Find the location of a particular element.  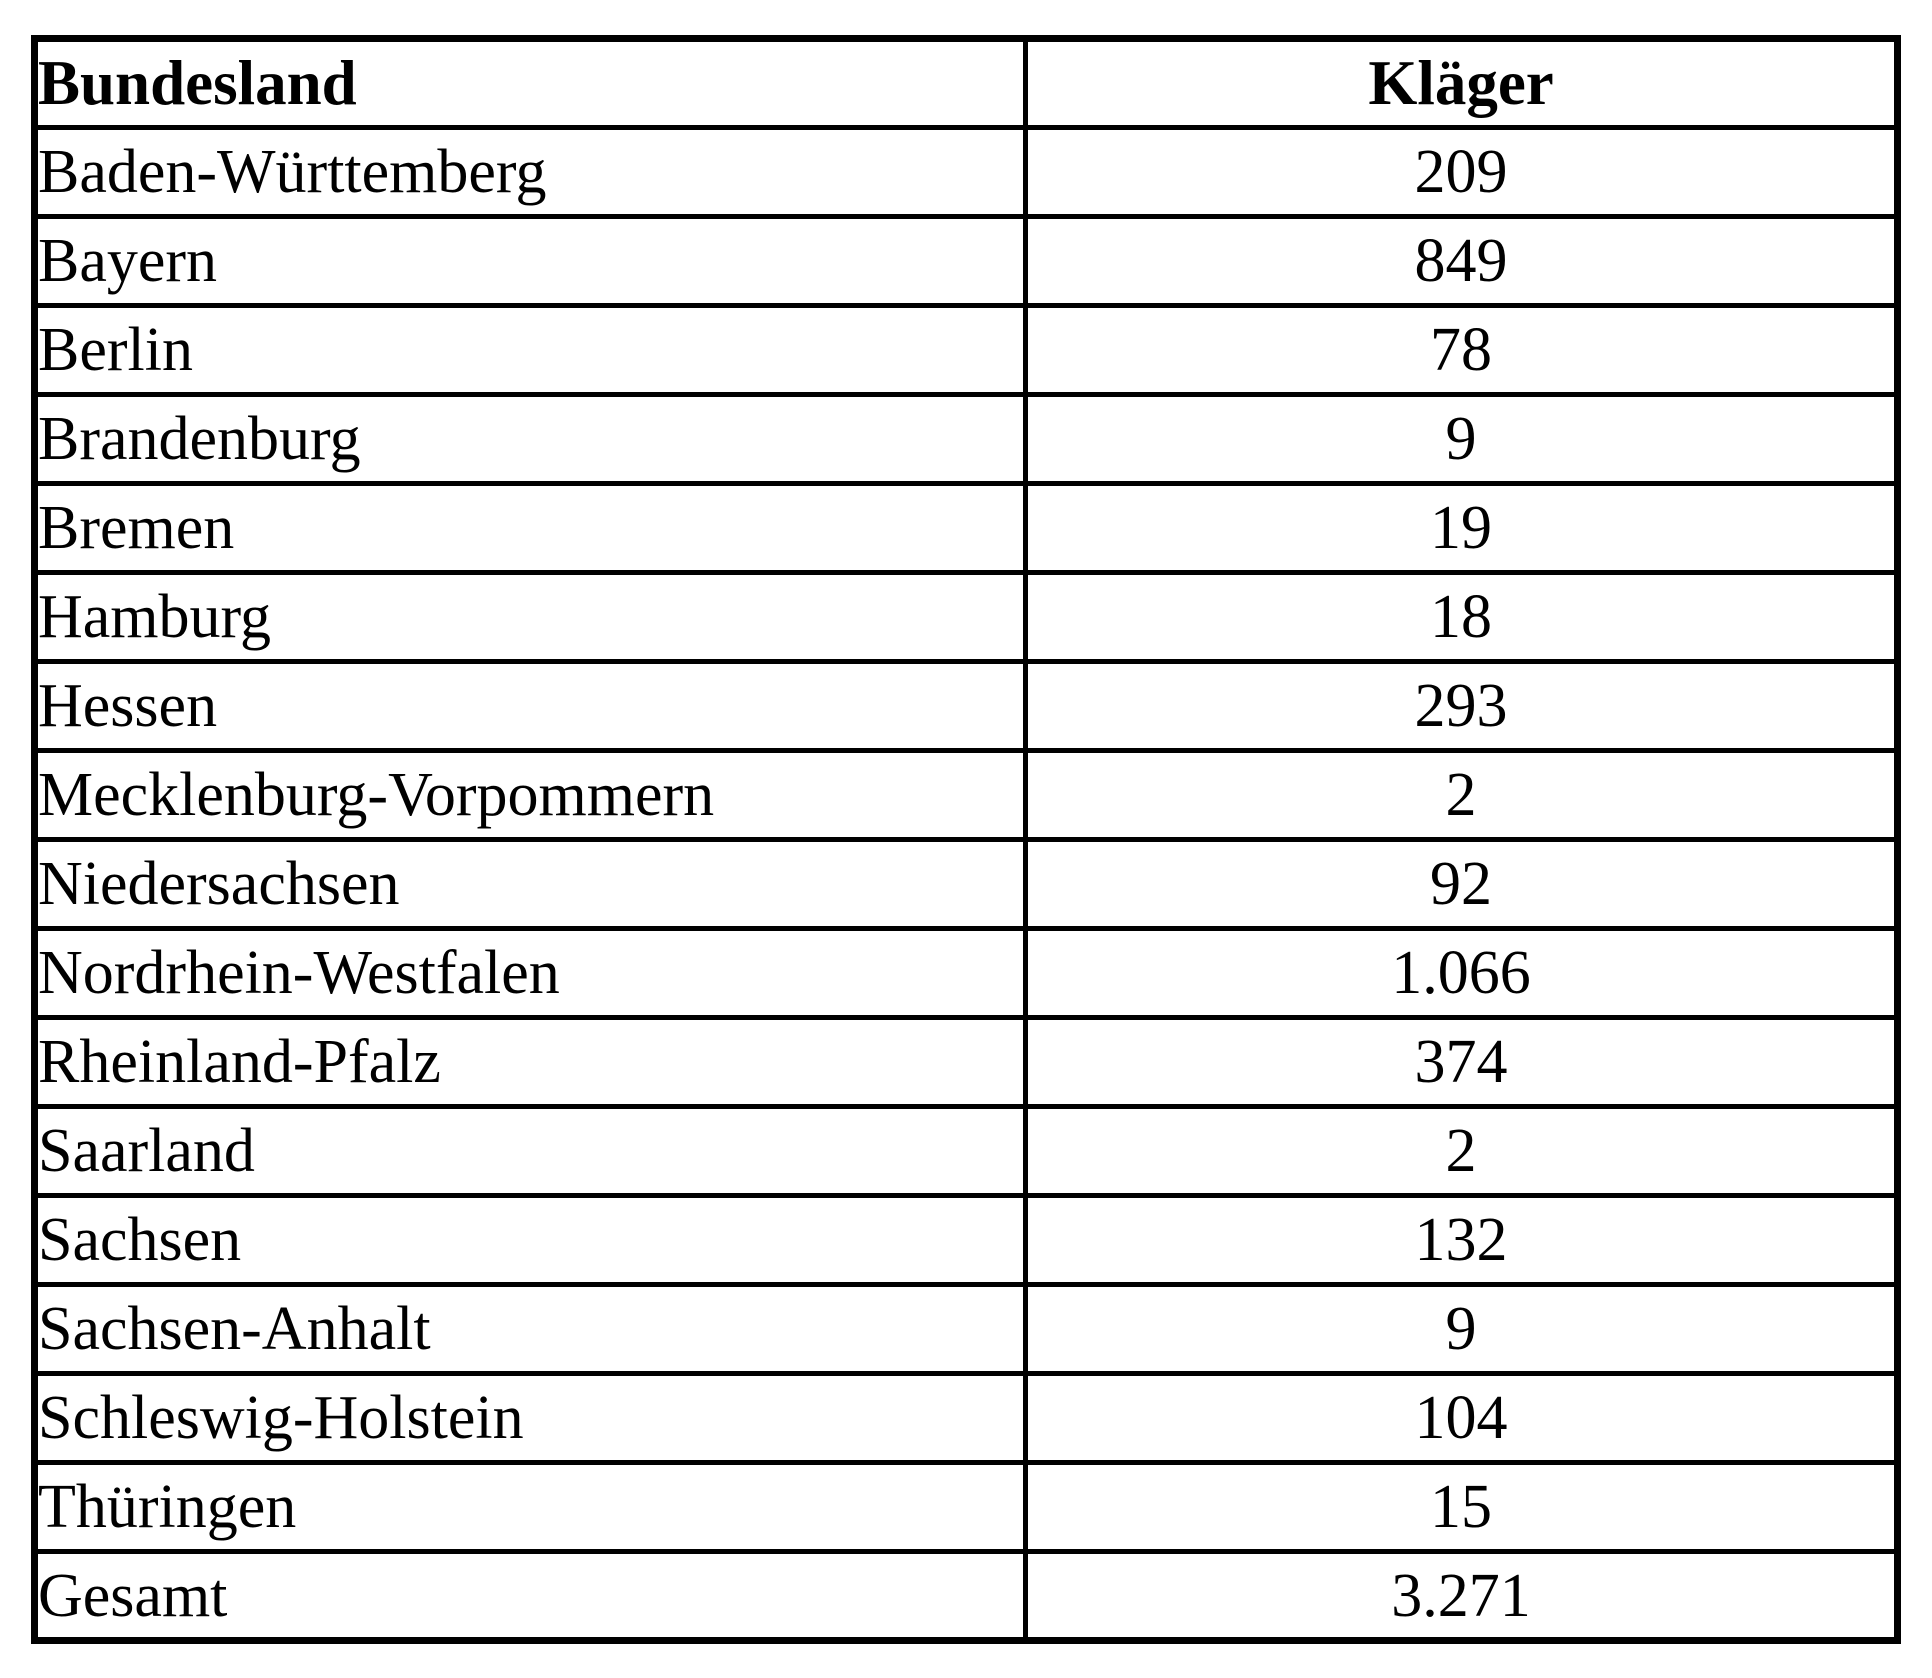

bundesland-cell: Bremen is located at coordinates (530, 528).